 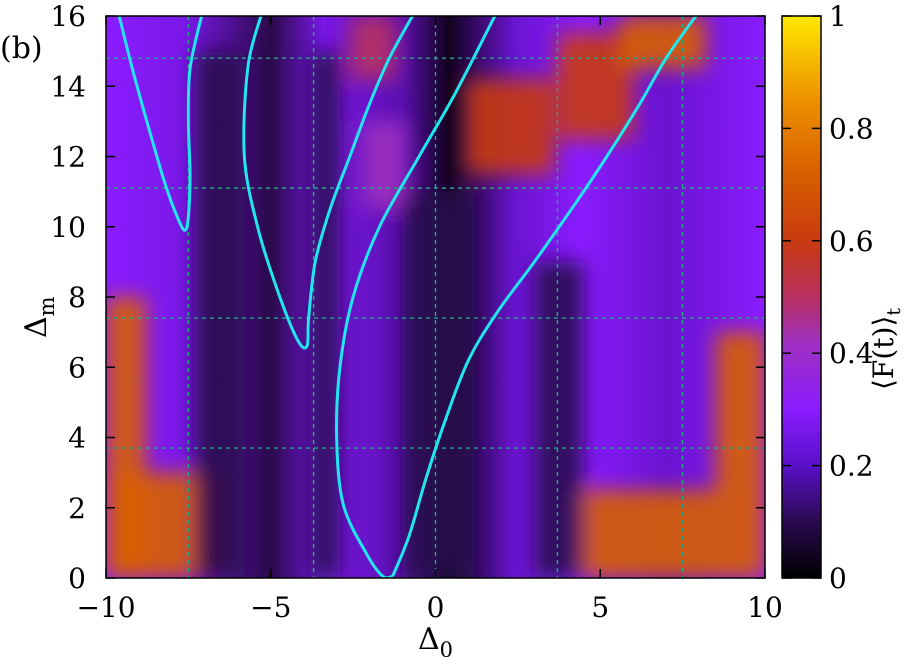 I want to click on y-tick-label: 10, so click(x=68, y=227).